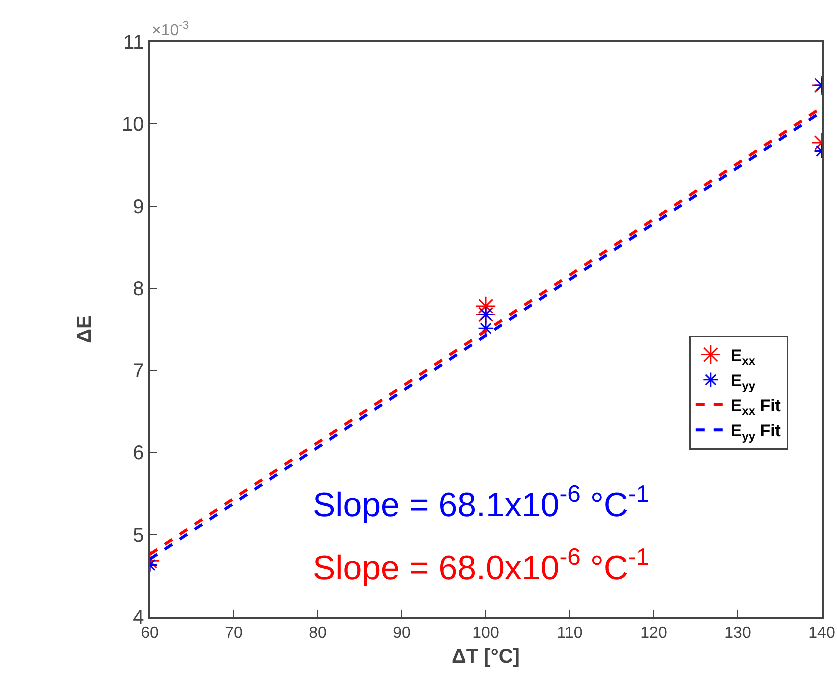 The image size is (837, 687). Describe the element at coordinates (402, 633) in the screenshot. I see `x-tick-label: 90` at that location.